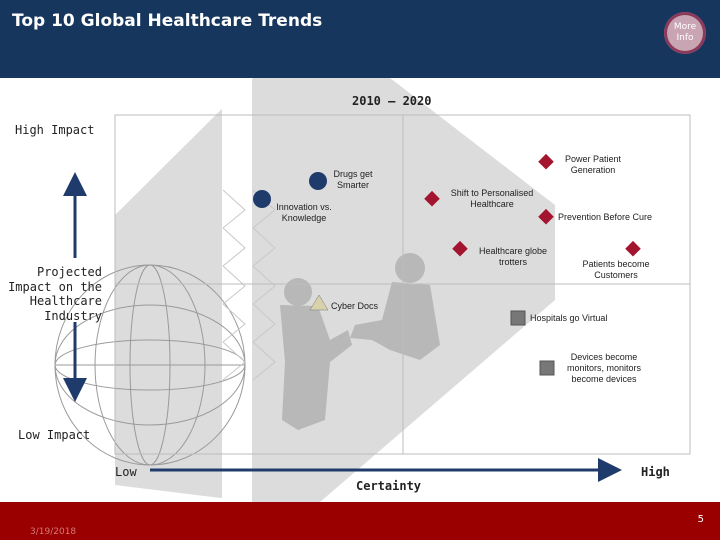 The height and width of the screenshot is (540, 720). Describe the element at coordinates (262, 199) in the screenshot. I see `innovation-marker` at that location.